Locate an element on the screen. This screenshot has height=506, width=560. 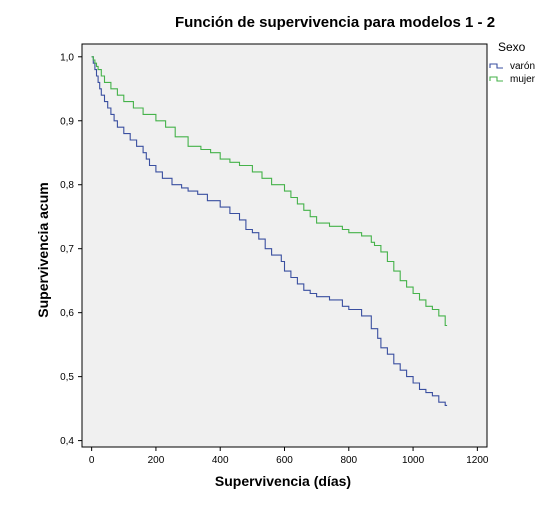
x-axis-label: Supervivencia (días) is located at coordinates (283, 481).